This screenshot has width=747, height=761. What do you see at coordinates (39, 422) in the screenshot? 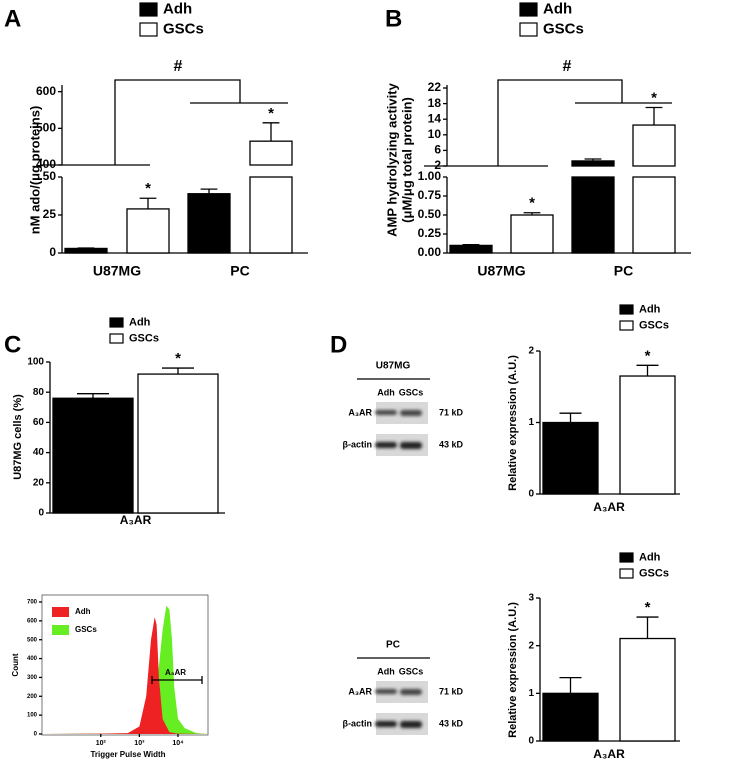
I see `y-tick-label: 60` at bounding box center [39, 422].